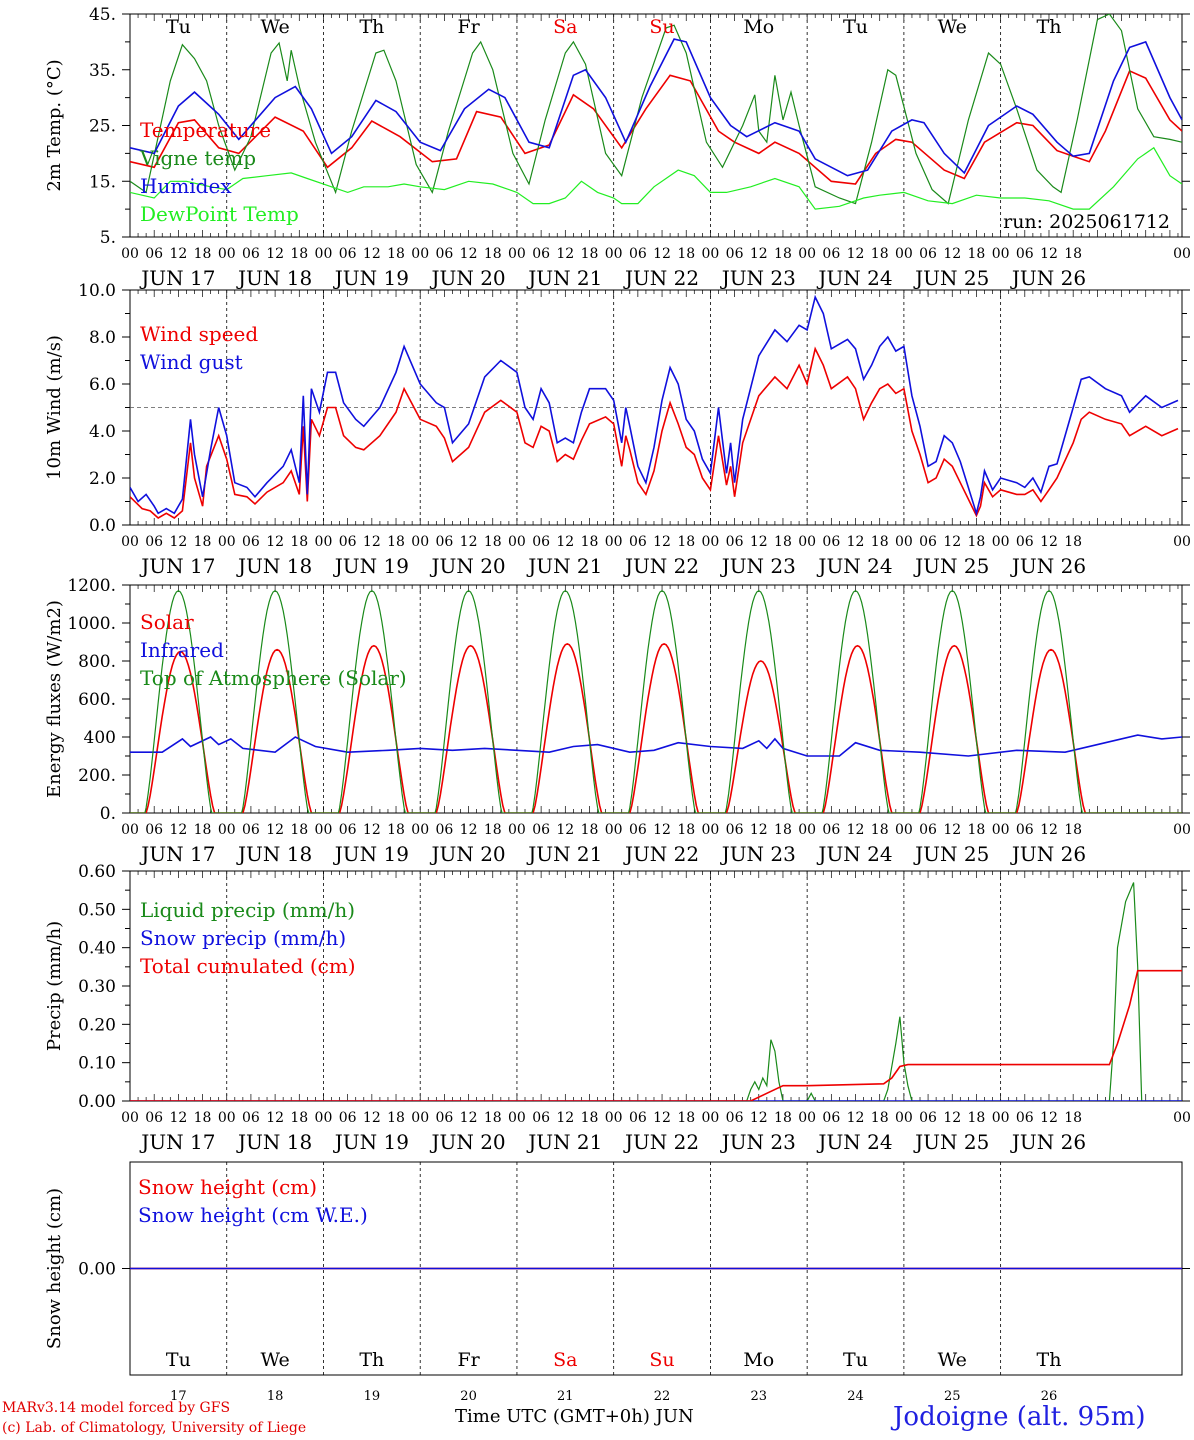 The width and height of the screenshot is (1194, 1440). Describe the element at coordinates (674, 1416) in the screenshot. I see `month-label: JUN` at that location.